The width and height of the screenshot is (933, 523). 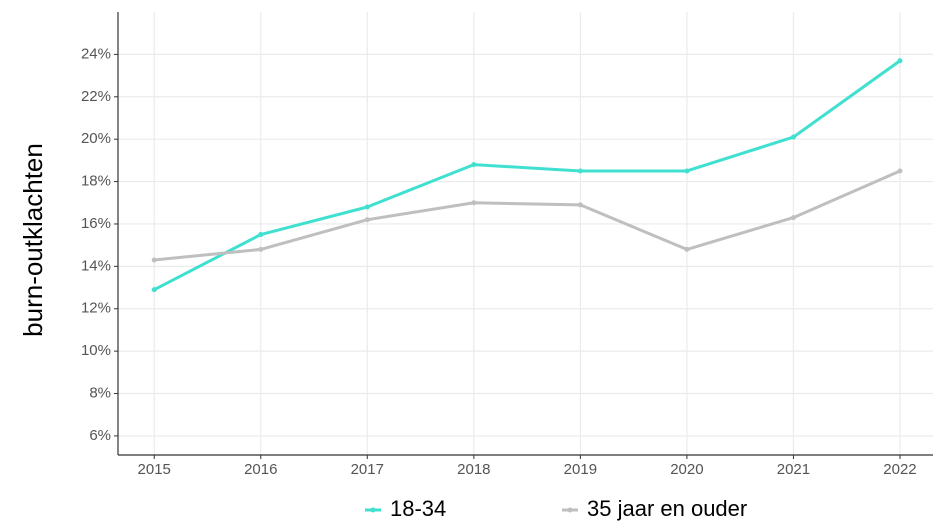 What do you see at coordinates (96, 308) in the screenshot?
I see `y-tick-label: 12%` at bounding box center [96, 308].